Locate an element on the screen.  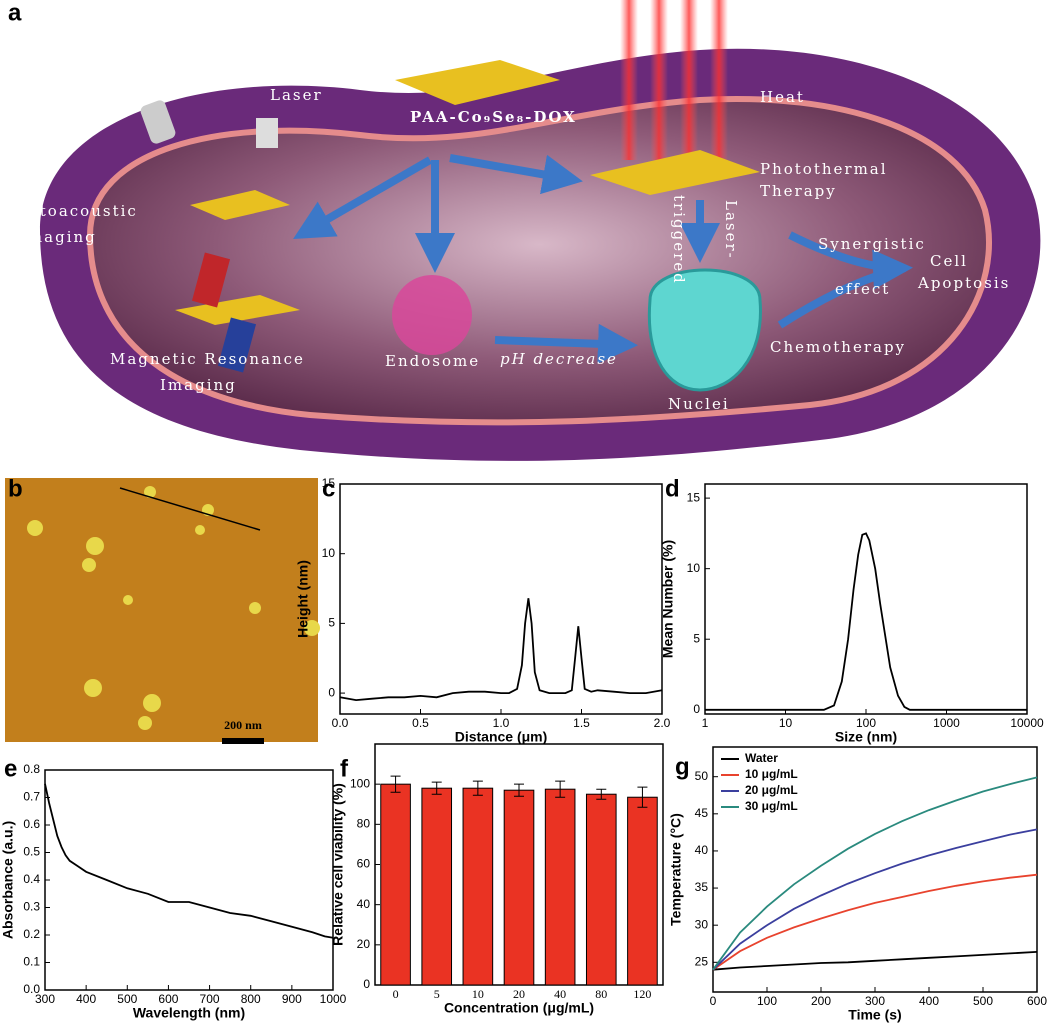
magnet-s is located at coordinates (211, 280).